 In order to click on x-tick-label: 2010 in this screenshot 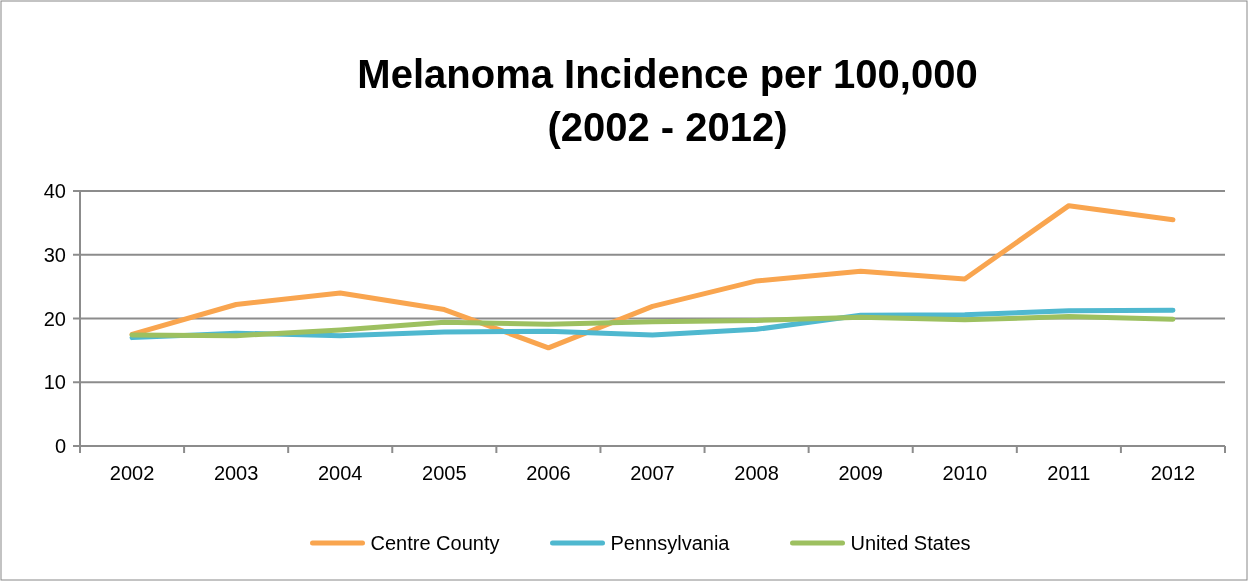, I will do `click(965, 473)`.